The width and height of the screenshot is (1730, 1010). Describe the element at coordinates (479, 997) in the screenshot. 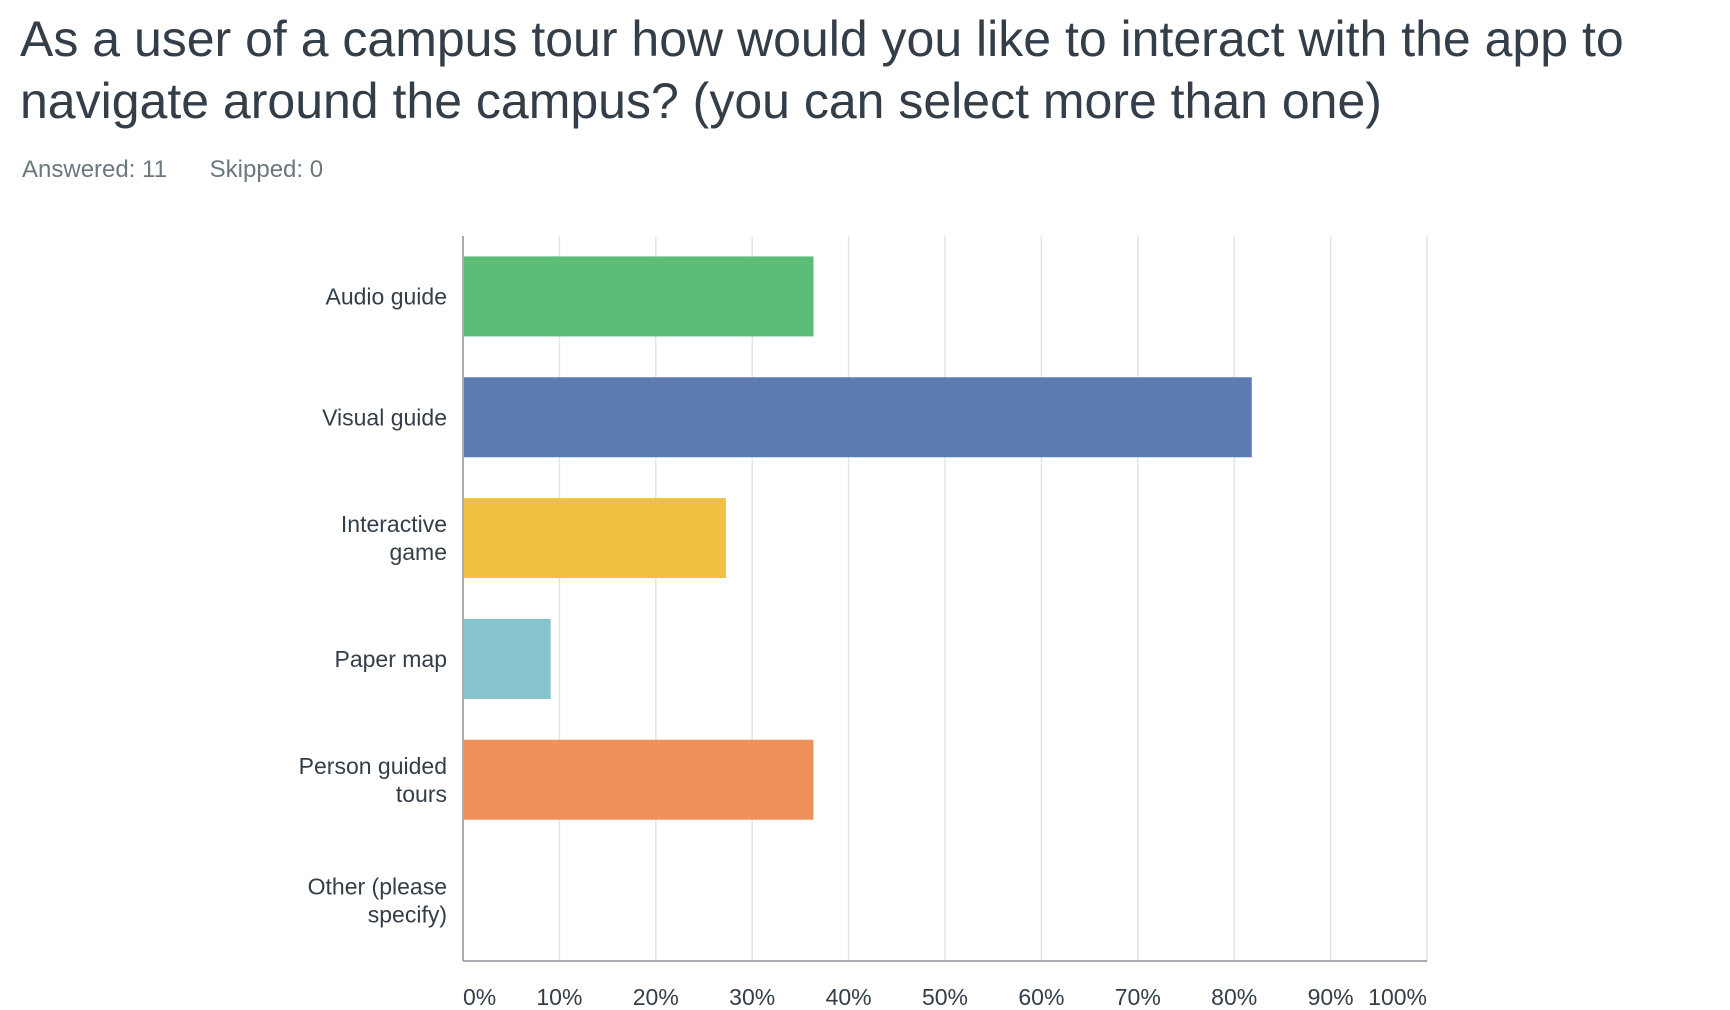

I see `x-tick-label: 0%` at that location.